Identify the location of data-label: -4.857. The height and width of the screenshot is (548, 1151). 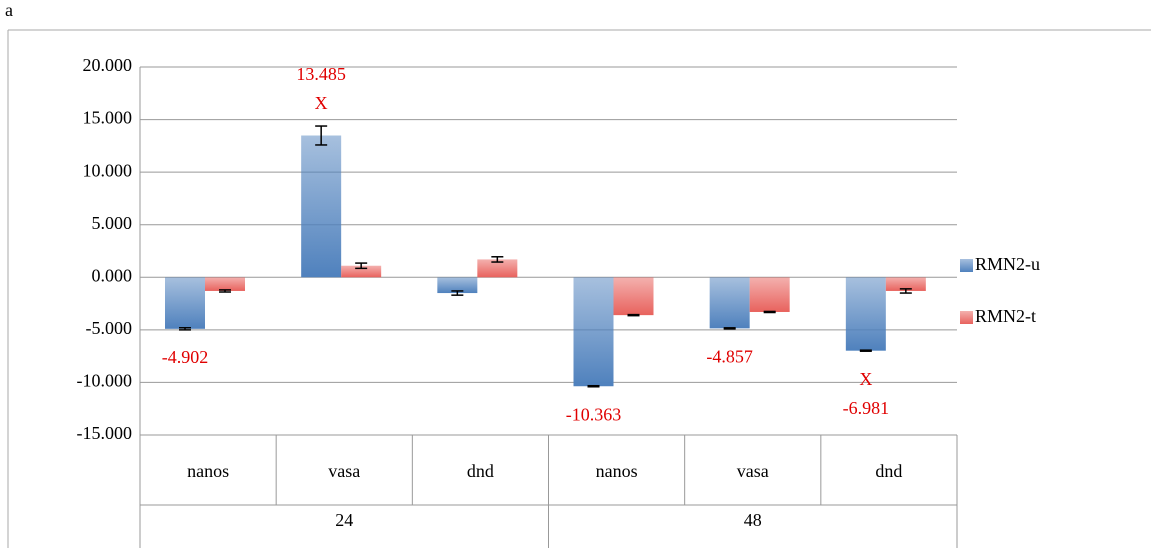
(729, 356).